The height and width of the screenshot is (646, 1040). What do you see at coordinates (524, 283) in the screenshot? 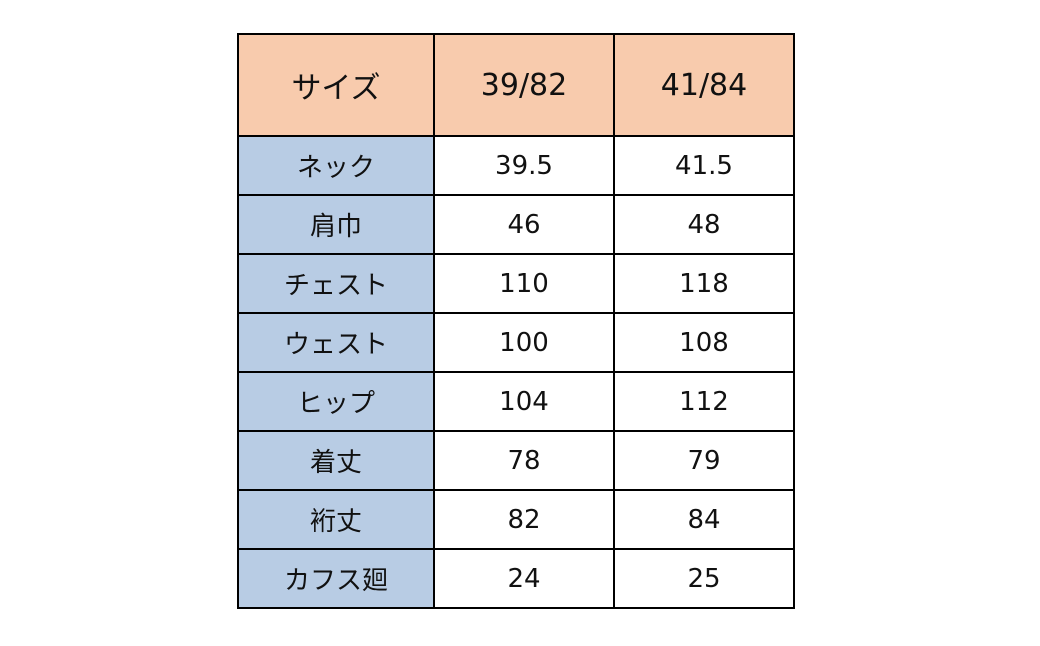
I see `table-cell: 110` at bounding box center [524, 283].